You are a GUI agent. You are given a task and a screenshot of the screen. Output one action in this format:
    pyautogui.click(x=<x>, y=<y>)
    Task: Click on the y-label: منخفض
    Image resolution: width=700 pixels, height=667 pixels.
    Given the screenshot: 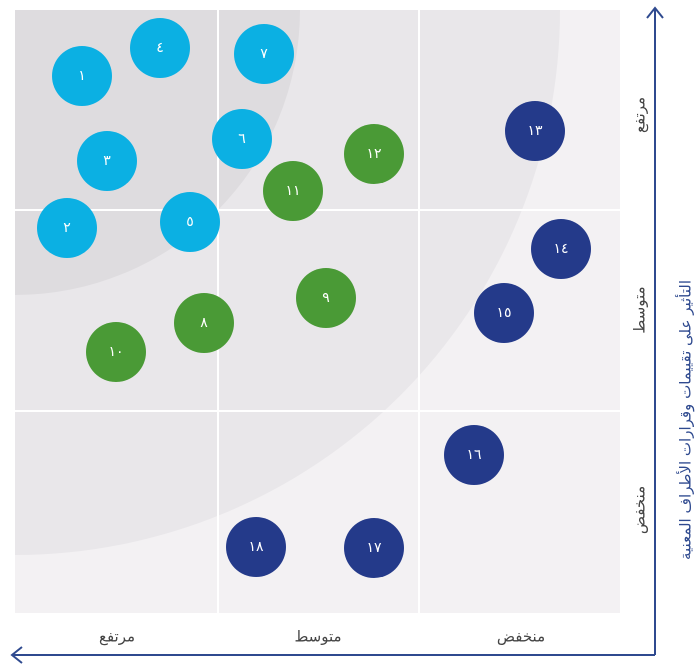 What is the action you would take?
    pyautogui.click(x=640, y=510)
    